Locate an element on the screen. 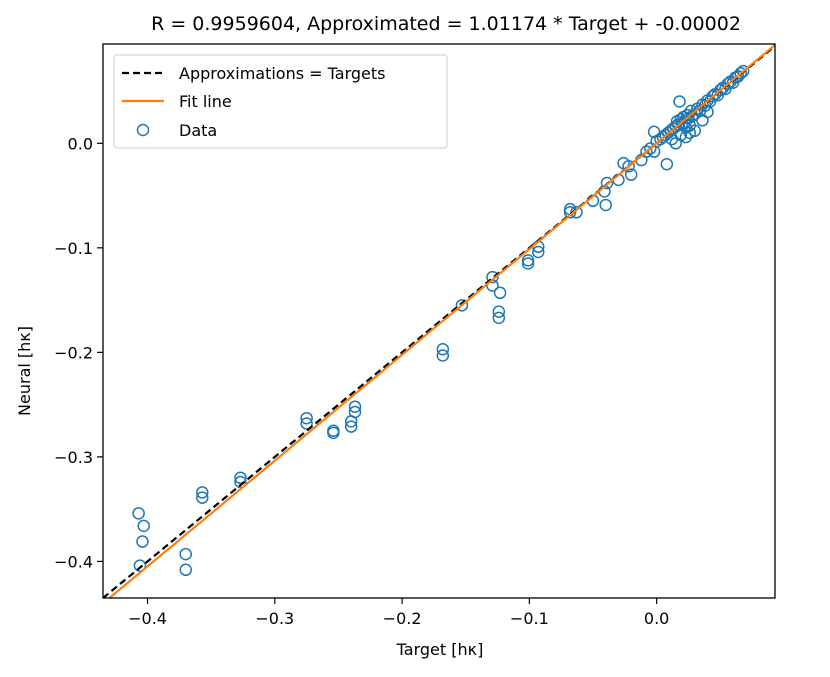 The width and height of the screenshot is (830, 677). x-axis-label: Target [hκ] is located at coordinates (440, 649).